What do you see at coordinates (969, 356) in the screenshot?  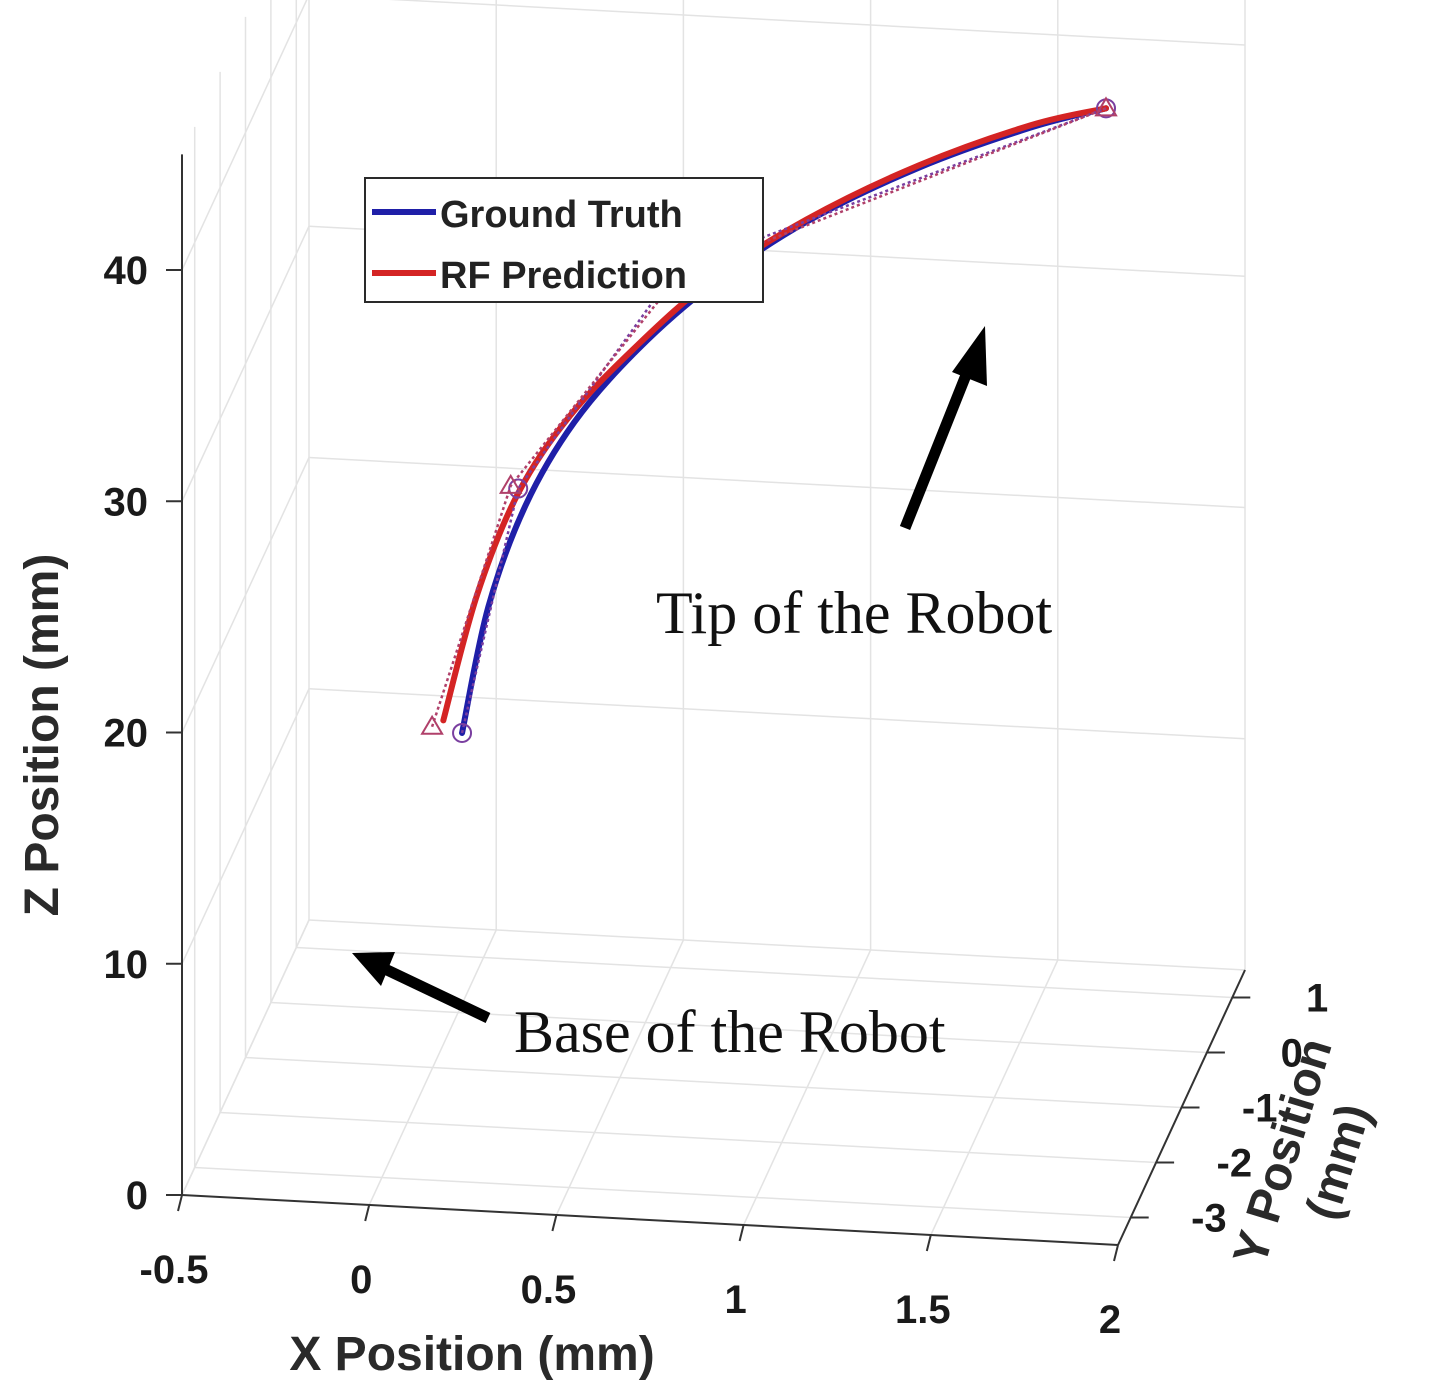 I see `tip-arrow-head` at bounding box center [969, 356].